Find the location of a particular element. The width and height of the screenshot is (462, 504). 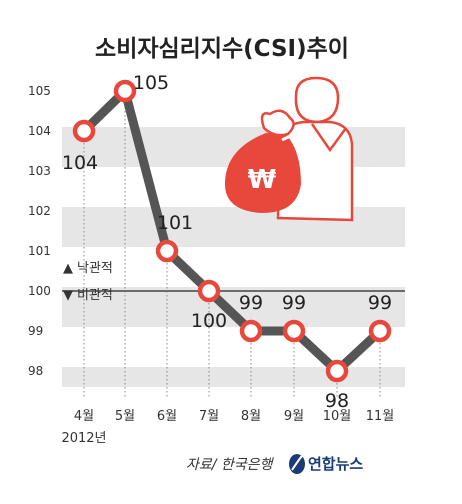

data-label: 98 is located at coordinates (337, 401).